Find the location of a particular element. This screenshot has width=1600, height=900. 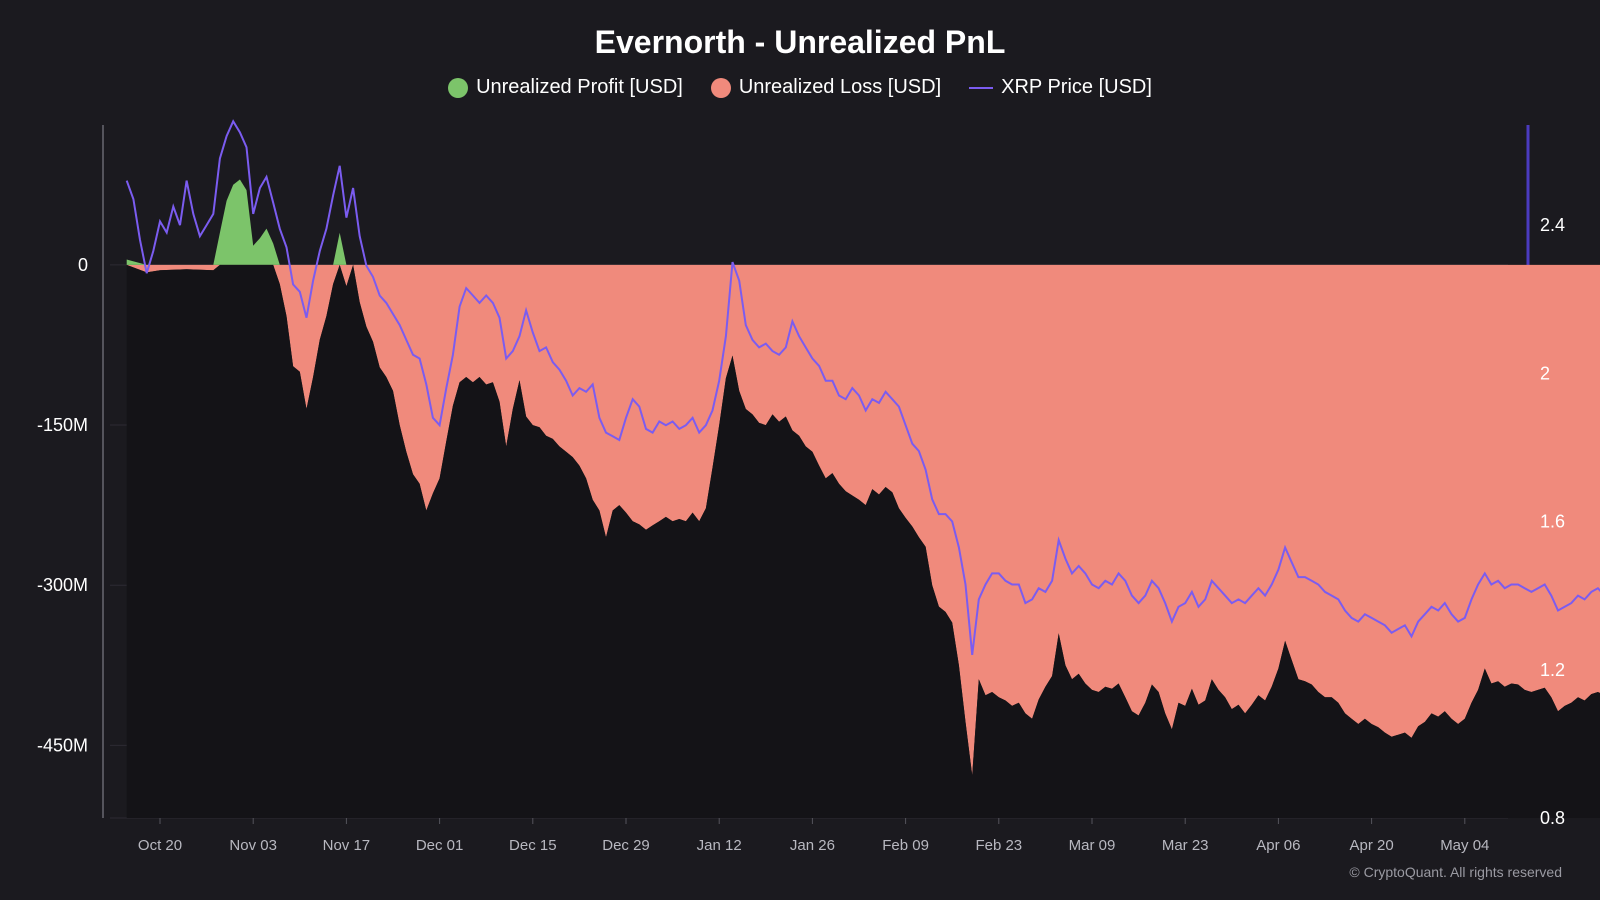

x-tick-label: Dec 01 is located at coordinates (440, 845).